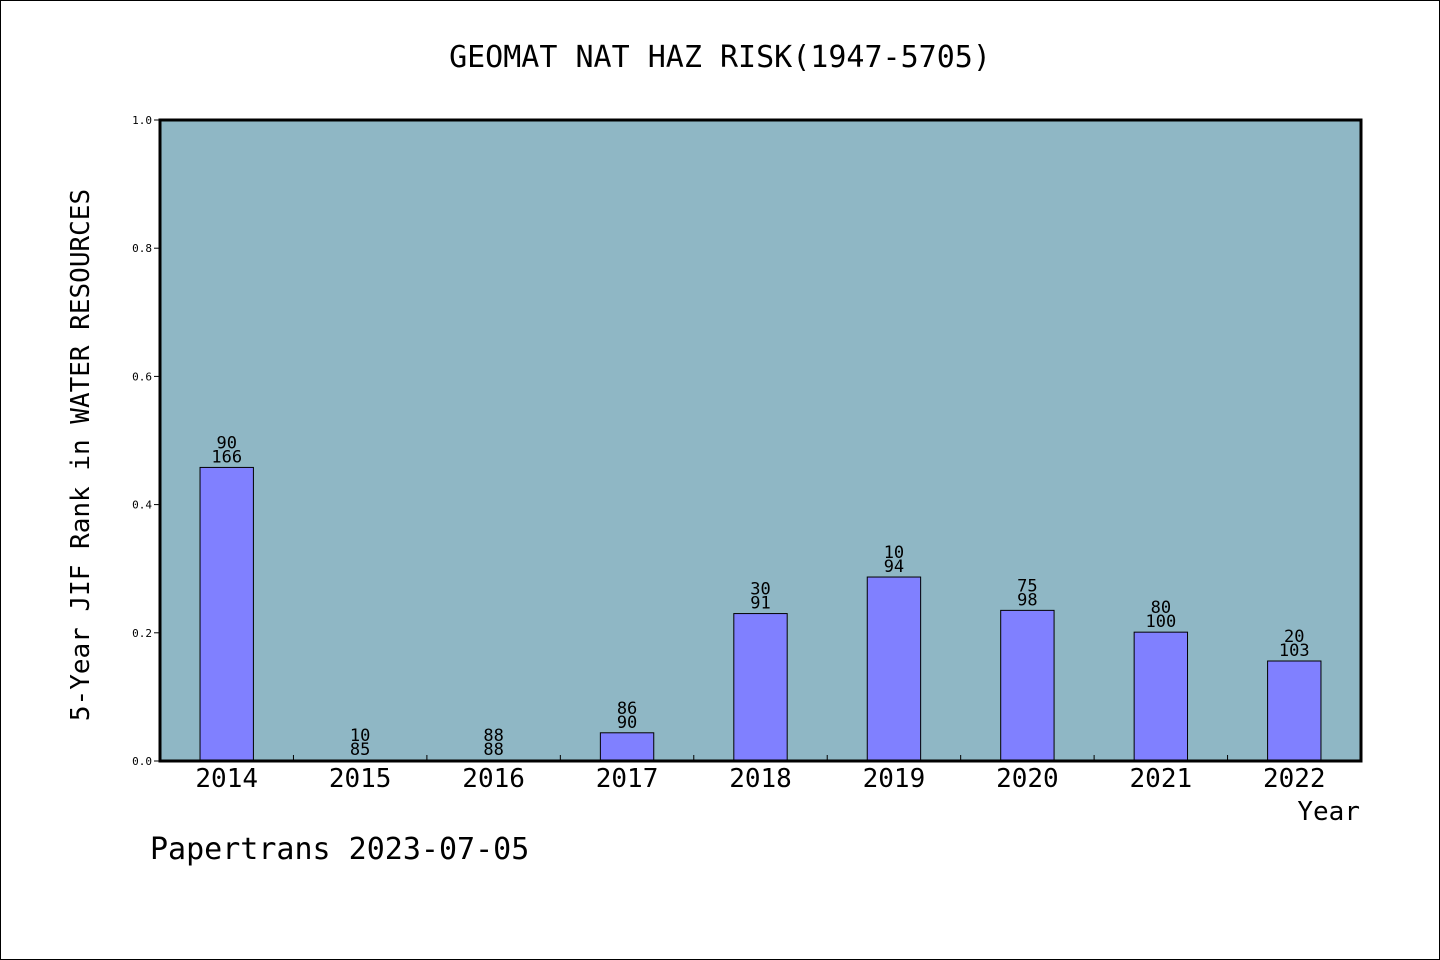 This screenshot has height=960, width=1440. I want to click on y-tick-label: 0.0, so click(142, 761).